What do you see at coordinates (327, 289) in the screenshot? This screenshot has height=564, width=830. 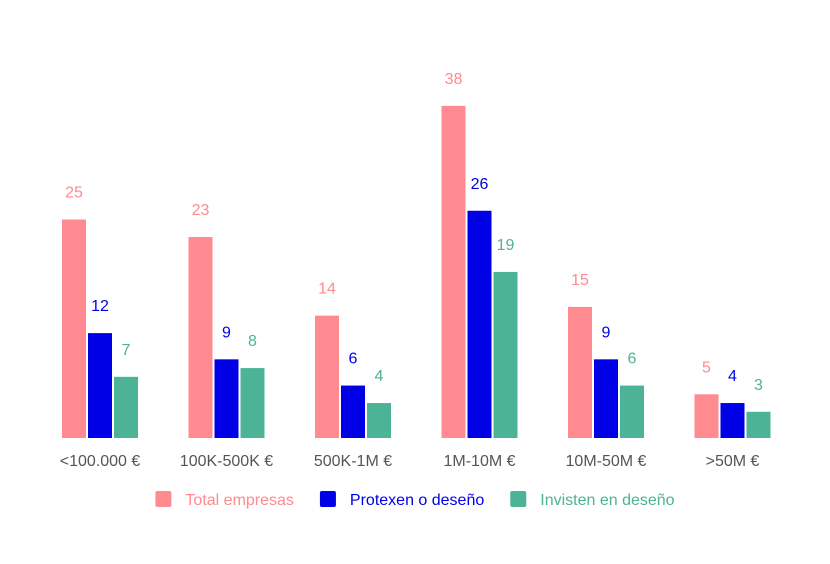 I see `data-label-total-empresas-2: 14` at bounding box center [327, 289].